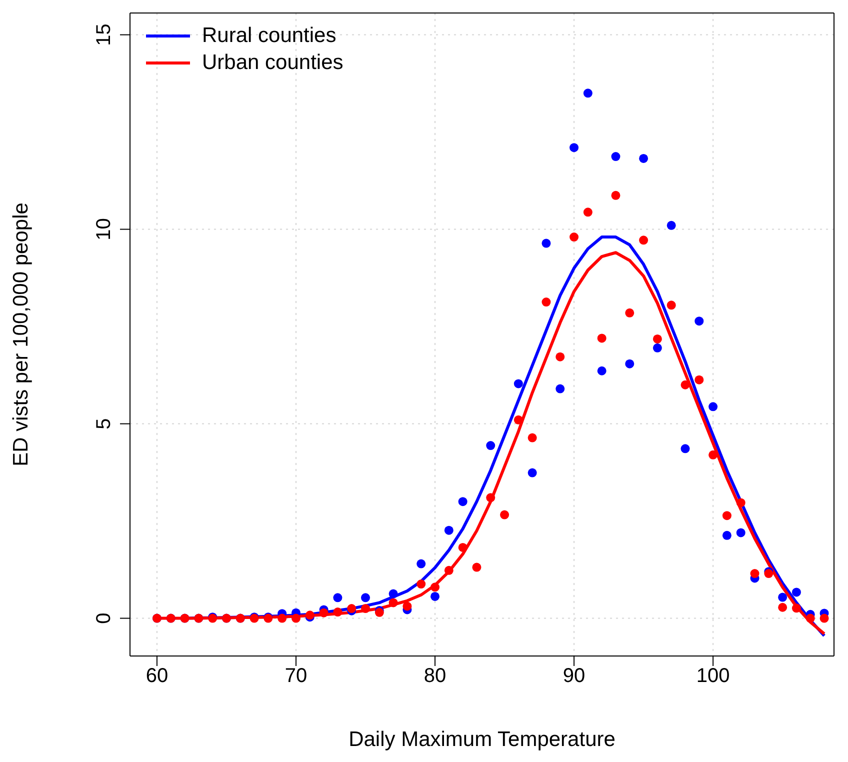 Image resolution: width=848 pixels, height=762 pixels. What do you see at coordinates (157, 676) in the screenshot?
I see `x-tick-label: 60` at bounding box center [157, 676].